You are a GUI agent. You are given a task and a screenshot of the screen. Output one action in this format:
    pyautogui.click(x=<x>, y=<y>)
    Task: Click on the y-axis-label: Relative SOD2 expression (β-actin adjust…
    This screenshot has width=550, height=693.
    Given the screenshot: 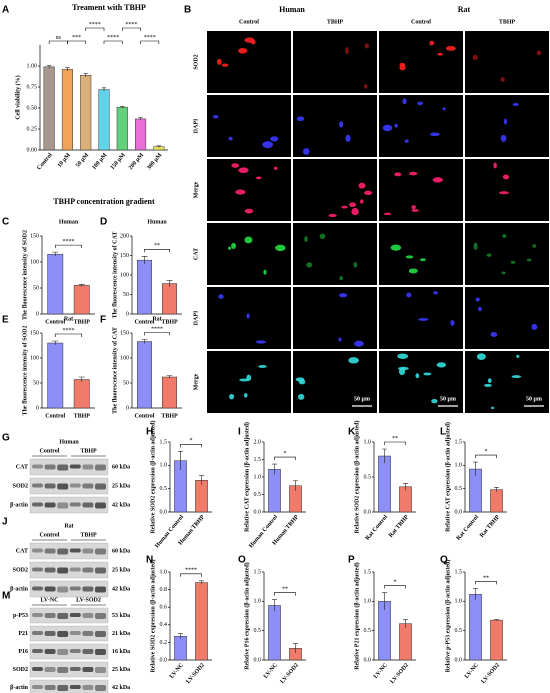 What is the action you would take?
    pyautogui.click(x=152, y=615)
    